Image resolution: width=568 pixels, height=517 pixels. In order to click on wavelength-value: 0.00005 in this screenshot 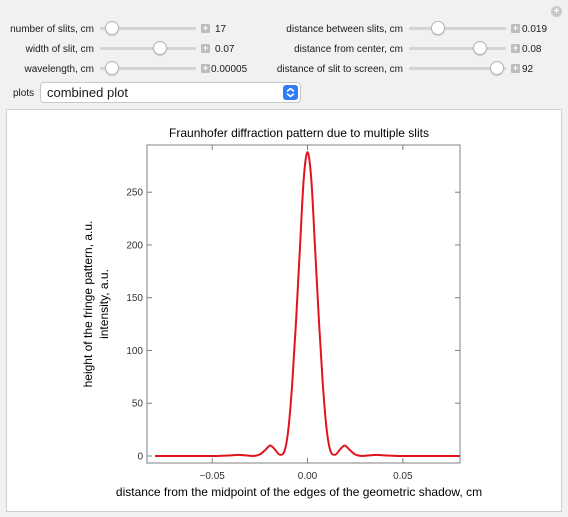, I will do `click(229, 69)`.